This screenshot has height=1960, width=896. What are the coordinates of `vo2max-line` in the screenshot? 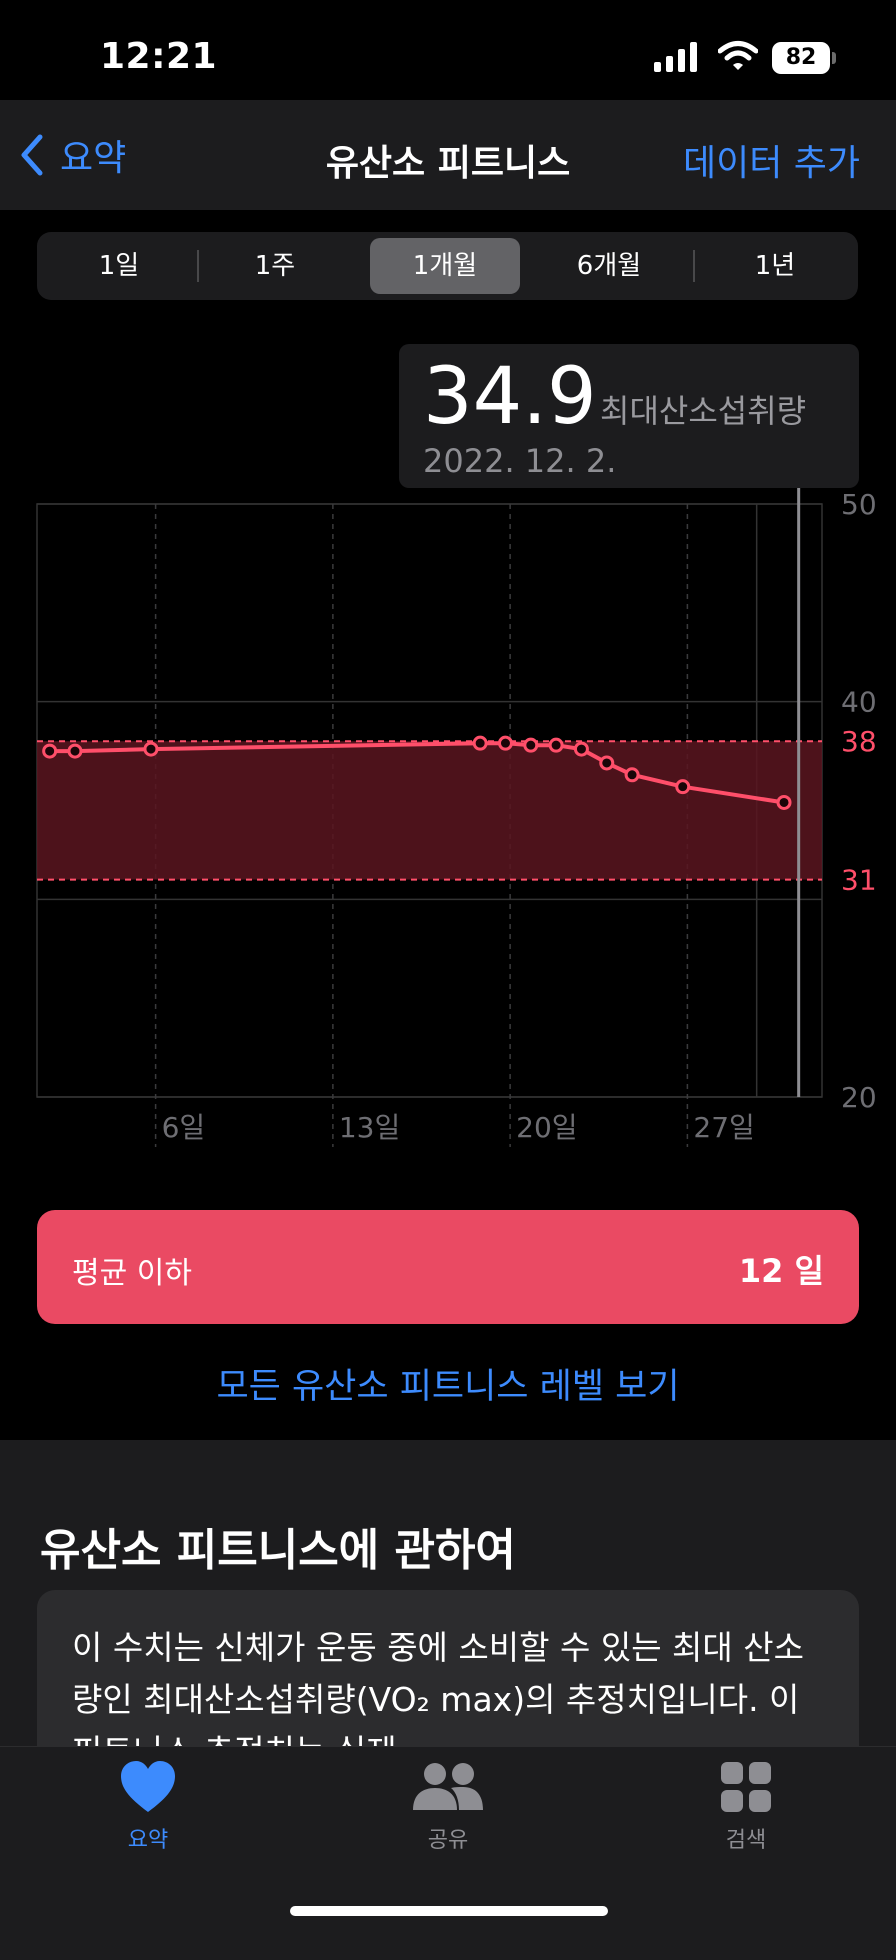 It's located at (417, 773).